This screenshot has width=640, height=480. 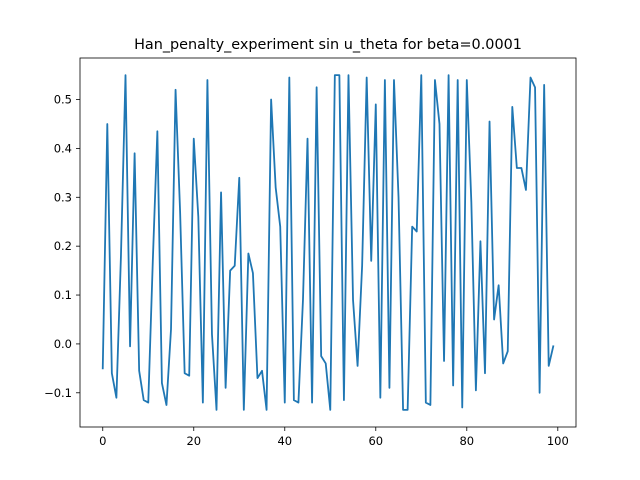 I want to click on x-tick-label: 40, so click(x=284, y=441).